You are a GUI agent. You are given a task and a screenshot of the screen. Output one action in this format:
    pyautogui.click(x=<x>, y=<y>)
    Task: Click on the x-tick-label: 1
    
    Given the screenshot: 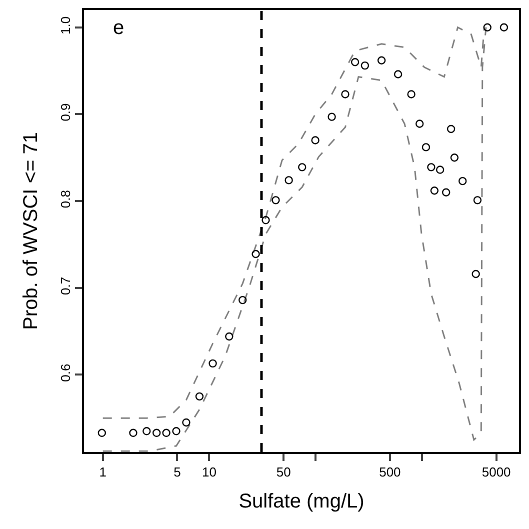 What is the action you would take?
    pyautogui.click(x=102, y=472)
    